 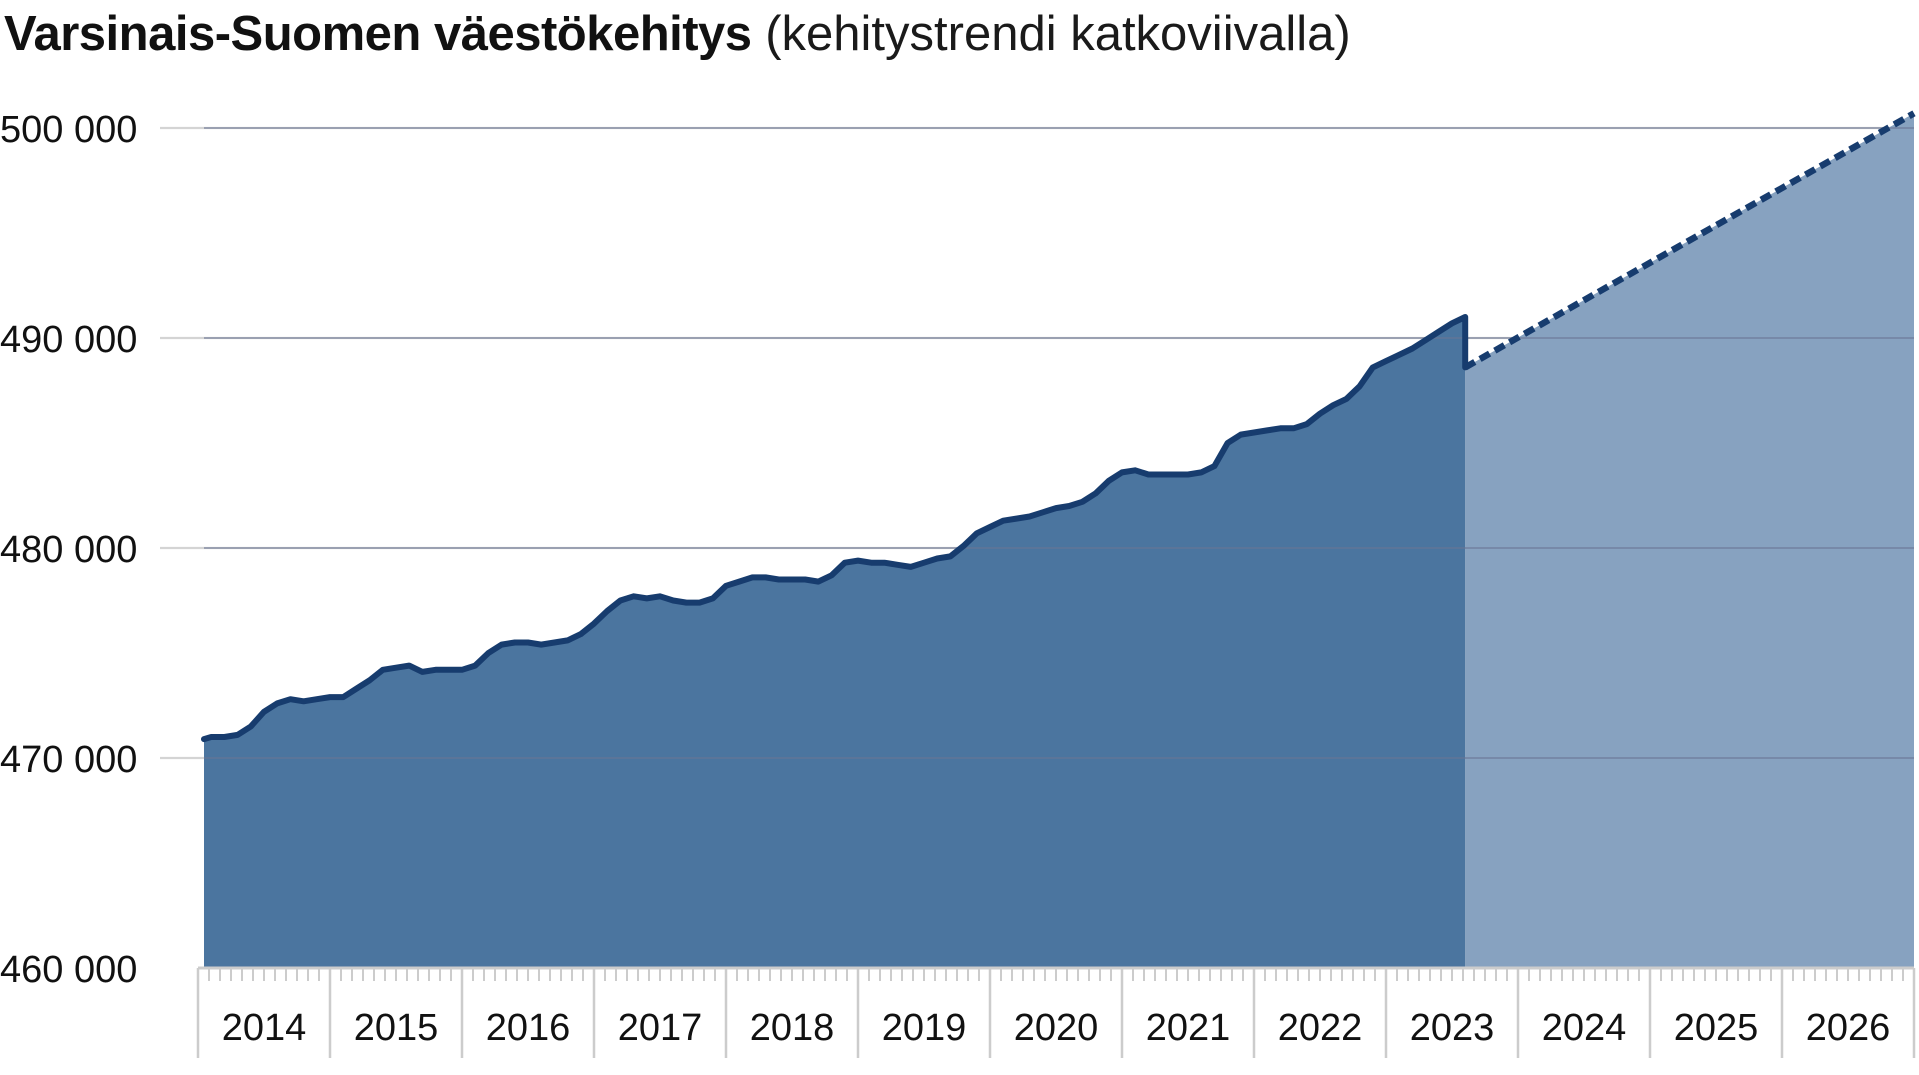 What do you see at coordinates (378, 34) in the screenshot?
I see `chart-title: Varsinais-Suomen väestökehitys` at bounding box center [378, 34].